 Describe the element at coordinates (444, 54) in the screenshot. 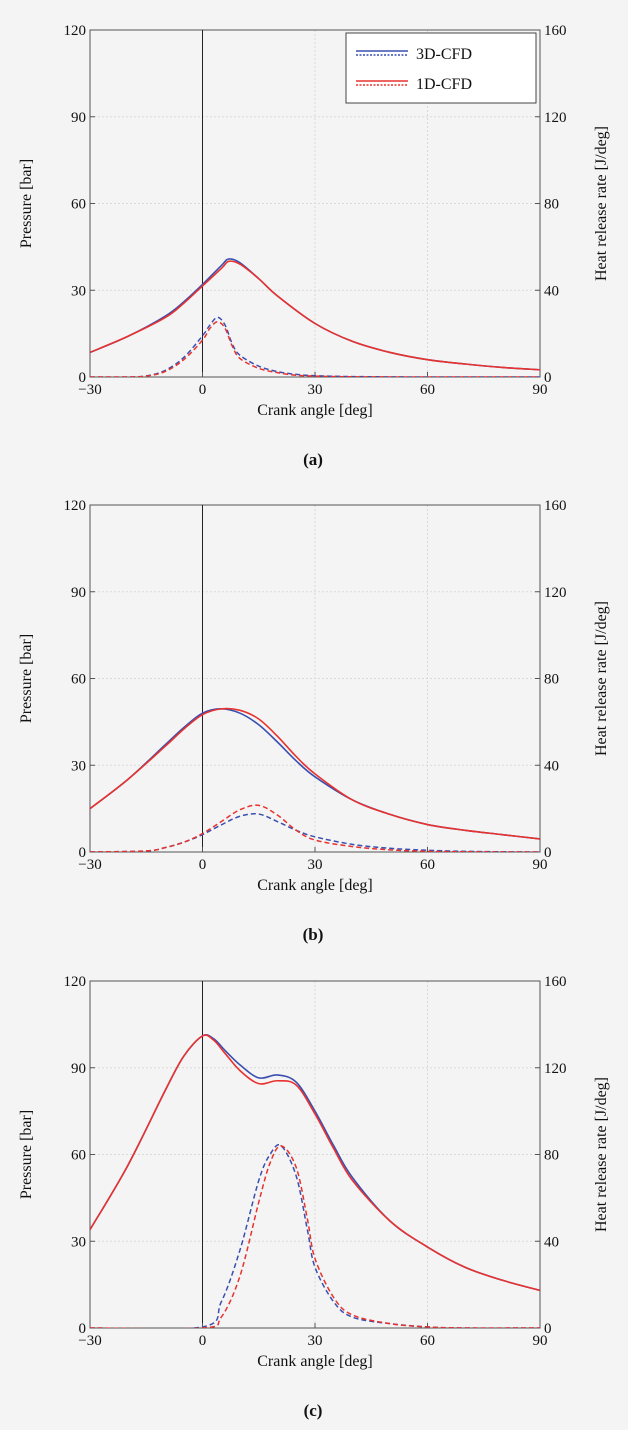

I see `legend-entry-label: 3D-CFD` at that location.